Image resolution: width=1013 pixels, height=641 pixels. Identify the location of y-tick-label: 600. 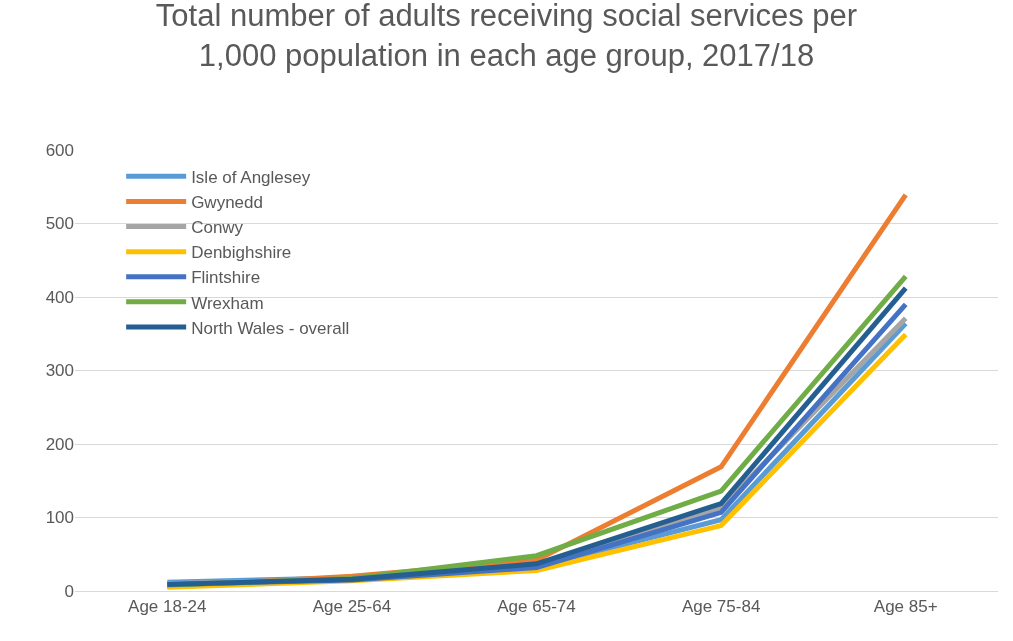
(59, 150).